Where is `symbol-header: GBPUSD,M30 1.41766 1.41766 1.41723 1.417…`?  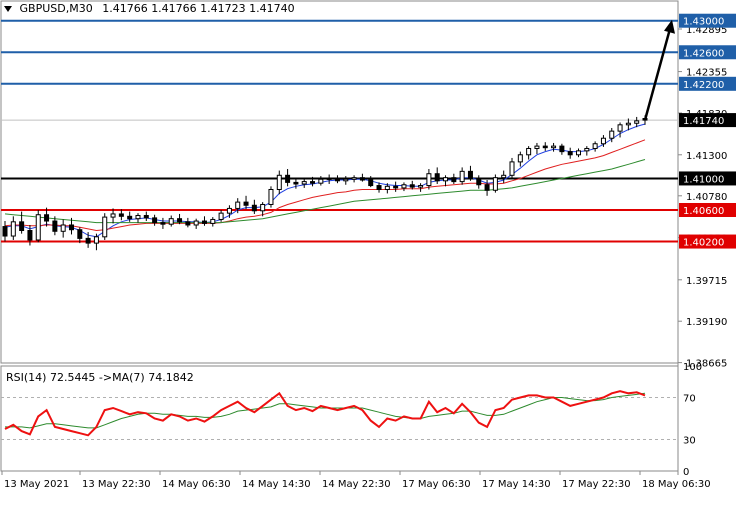 symbol-header: GBPUSD,M30 1.41766 1.41766 1.41723 1.417… is located at coordinates (149, 8).